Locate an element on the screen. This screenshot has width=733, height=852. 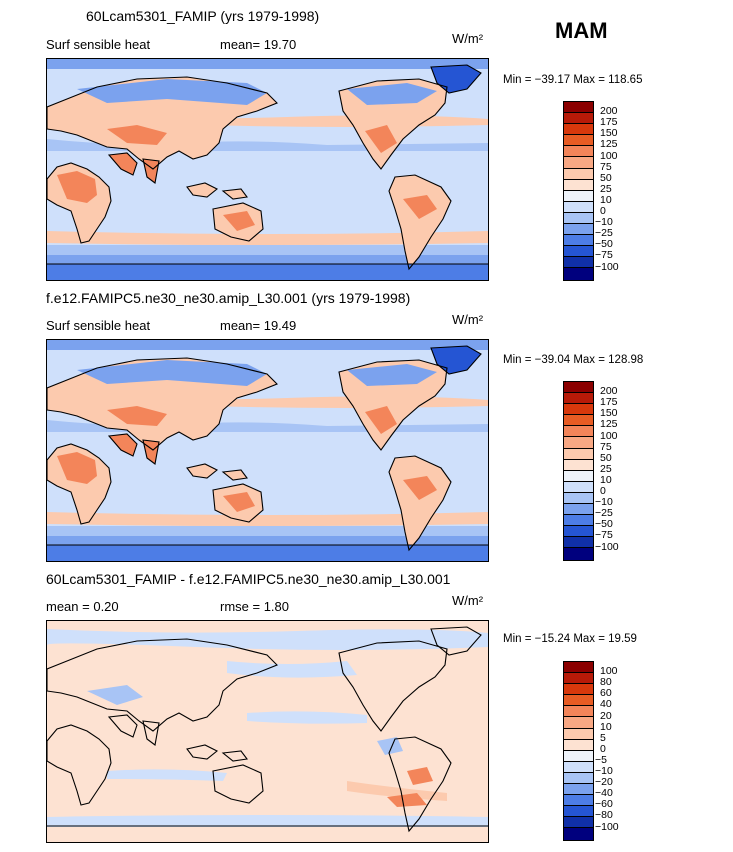
panel-2-minmax: Min = −39.04 Max = 128.98 is located at coordinates (573, 360).